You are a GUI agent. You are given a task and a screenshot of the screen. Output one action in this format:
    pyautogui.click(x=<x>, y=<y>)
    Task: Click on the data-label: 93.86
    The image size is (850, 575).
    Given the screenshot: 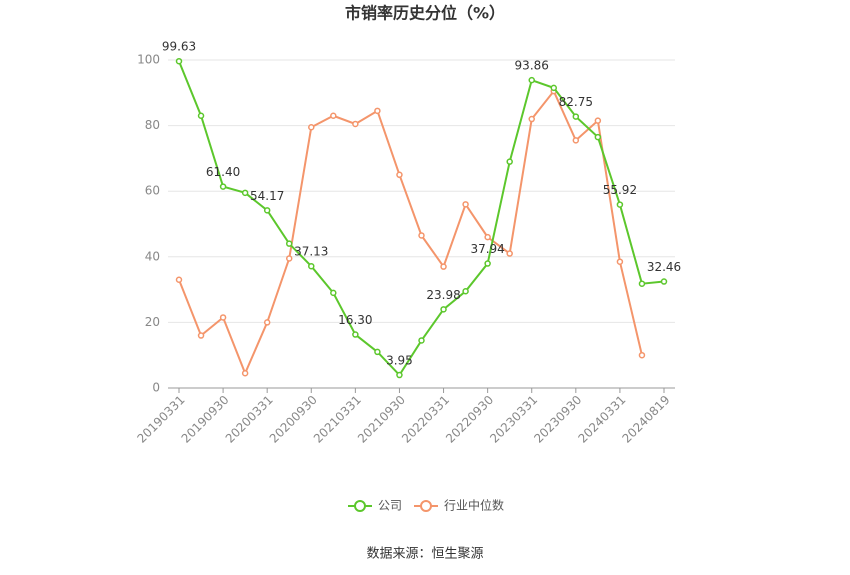 What is the action you would take?
    pyautogui.click(x=532, y=66)
    